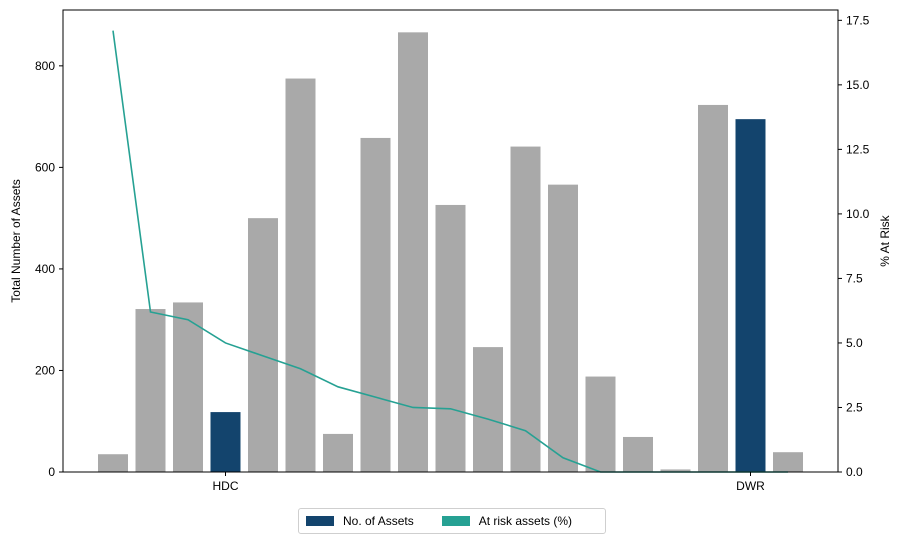  Describe the element at coordinates (45, 66) in the screenshot. I see `y-tick-label: 800` at that location.